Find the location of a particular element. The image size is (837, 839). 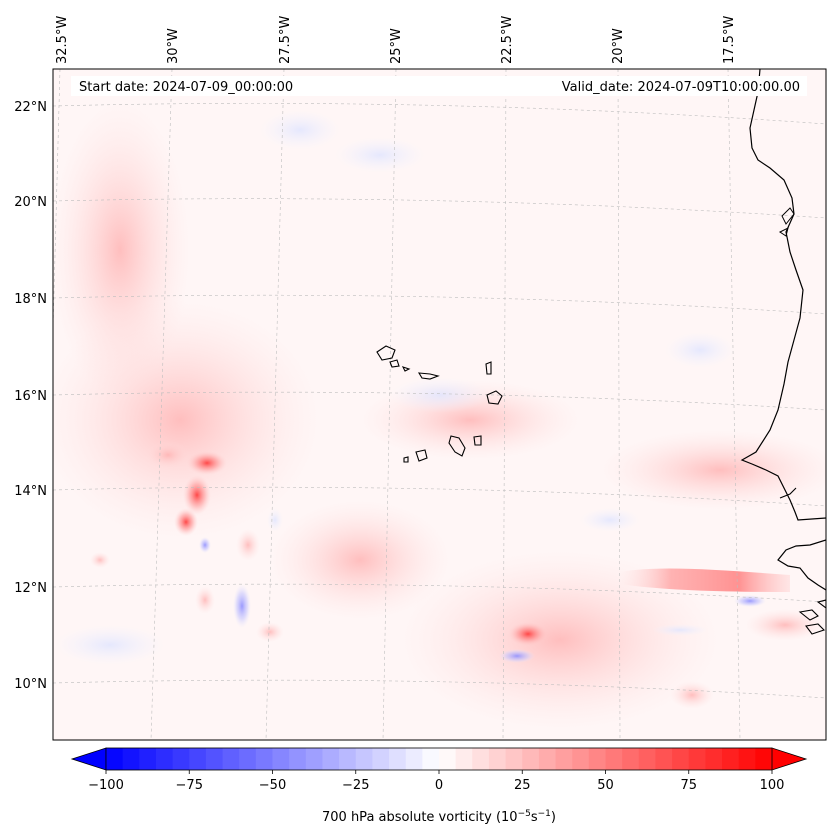

africa-coastline is located at coordinates (783, 295).